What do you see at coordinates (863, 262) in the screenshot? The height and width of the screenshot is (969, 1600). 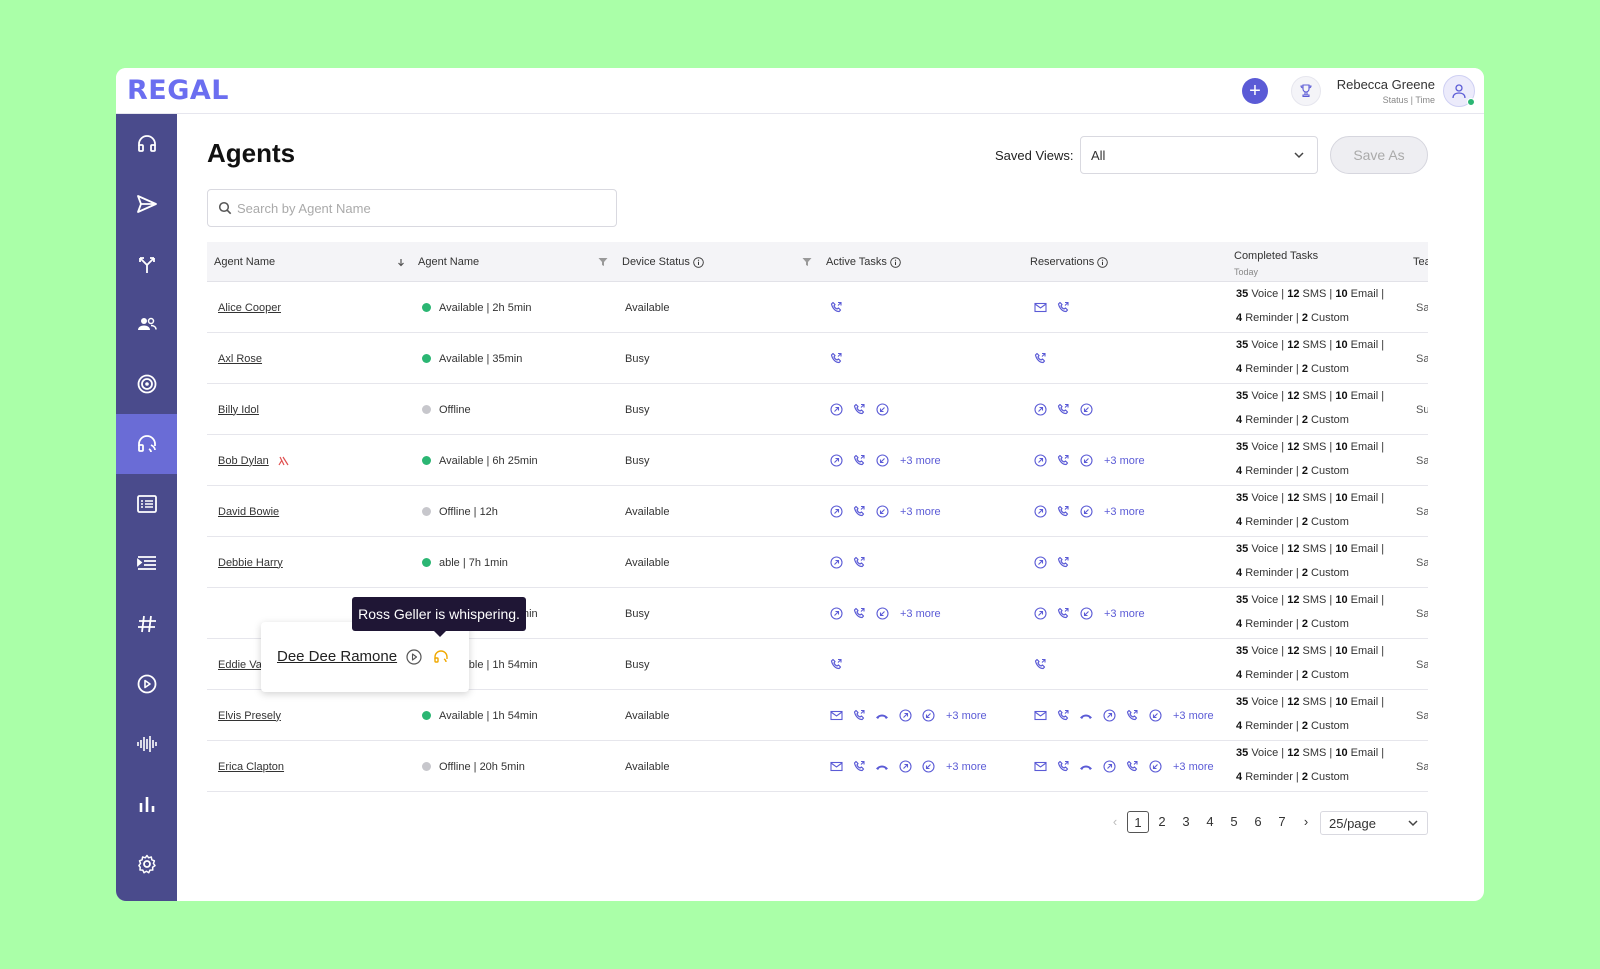 I see `column-header-active-tasks: Active Tasks` at bounding box center [863, 262].